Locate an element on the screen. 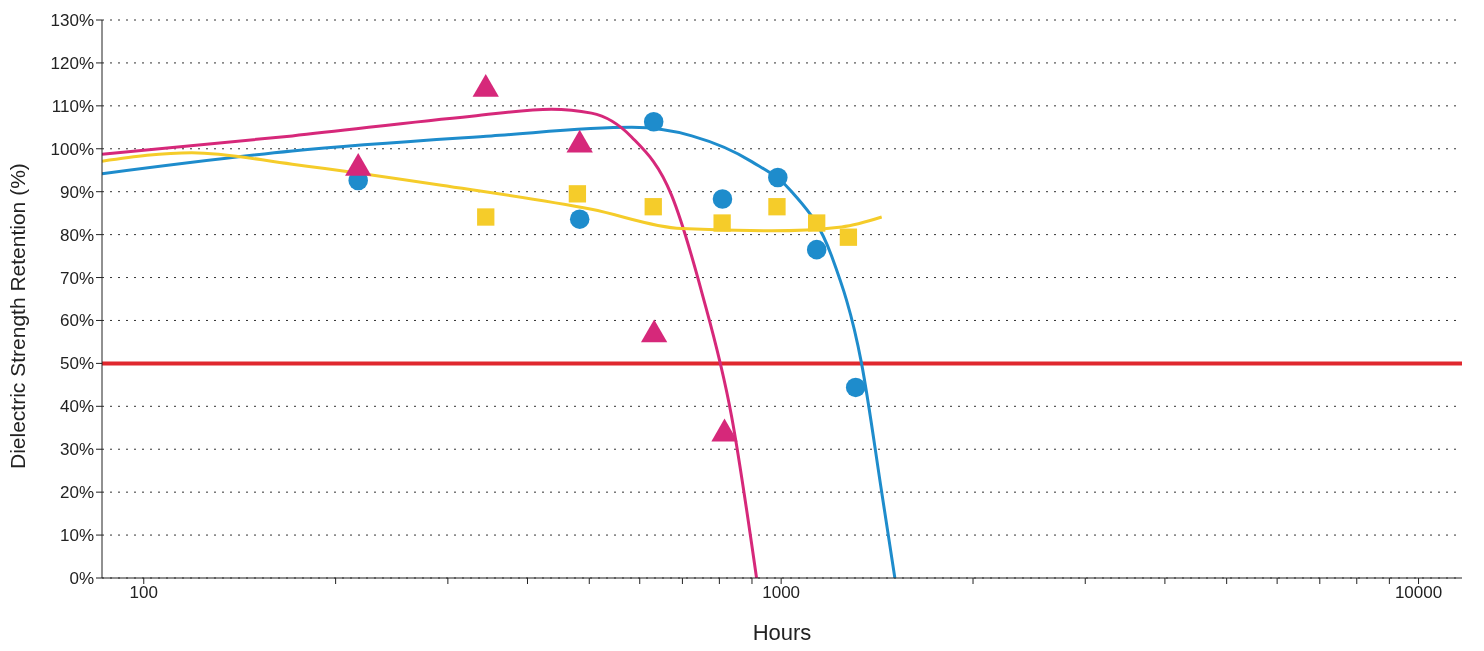  x-tick-label: 100 is located at coordinates (143, 593).